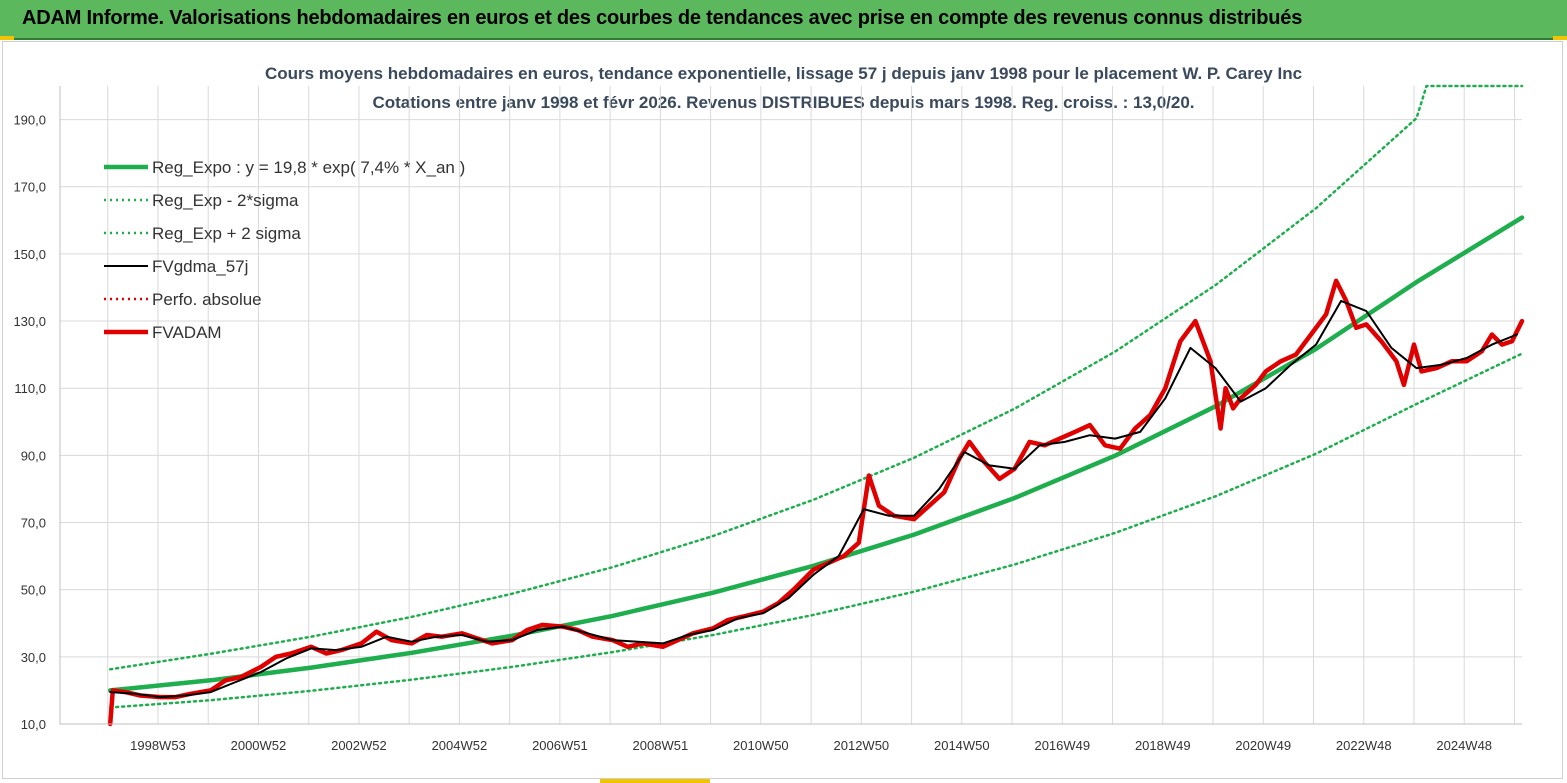  Describe the element at coordinates (259, 745) in the screenshot. I see `x-tick-label: 2000W52` at that location.